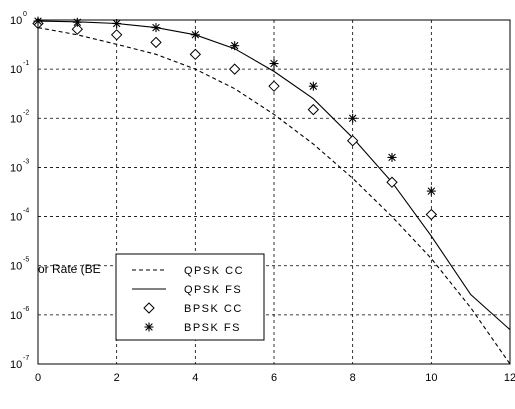 The image size is (515, 409). Describe the element at coordinates (117, 378) in the screenshot. I see `x-tick-label: 2` at that location.